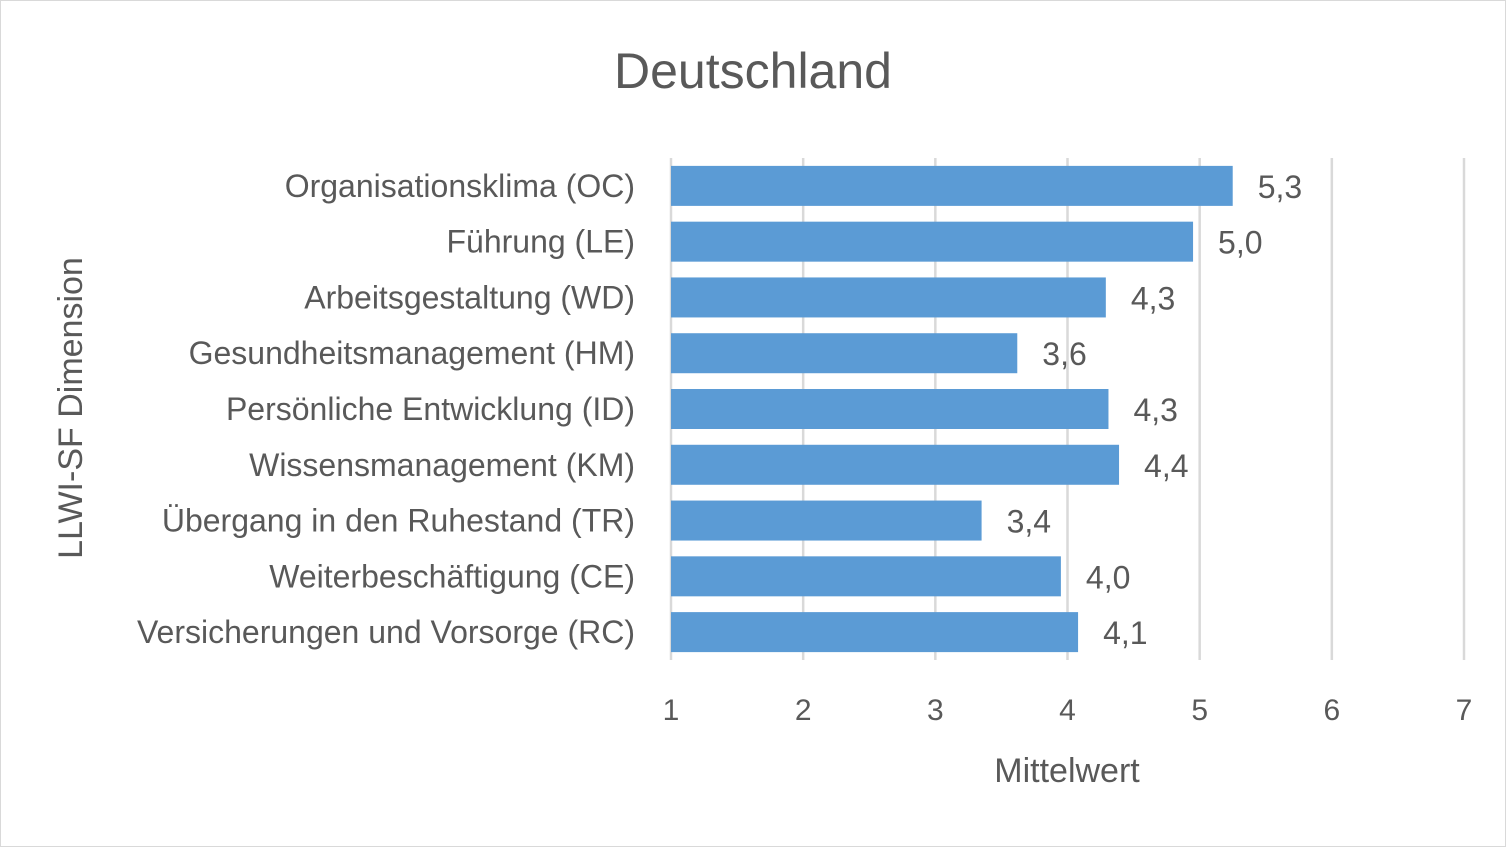  What do you see at coordinates (71, 408) in the screenshot?
I see `y-axis-title: LLWI-SF Dimension` at bounding box center [71, 408].